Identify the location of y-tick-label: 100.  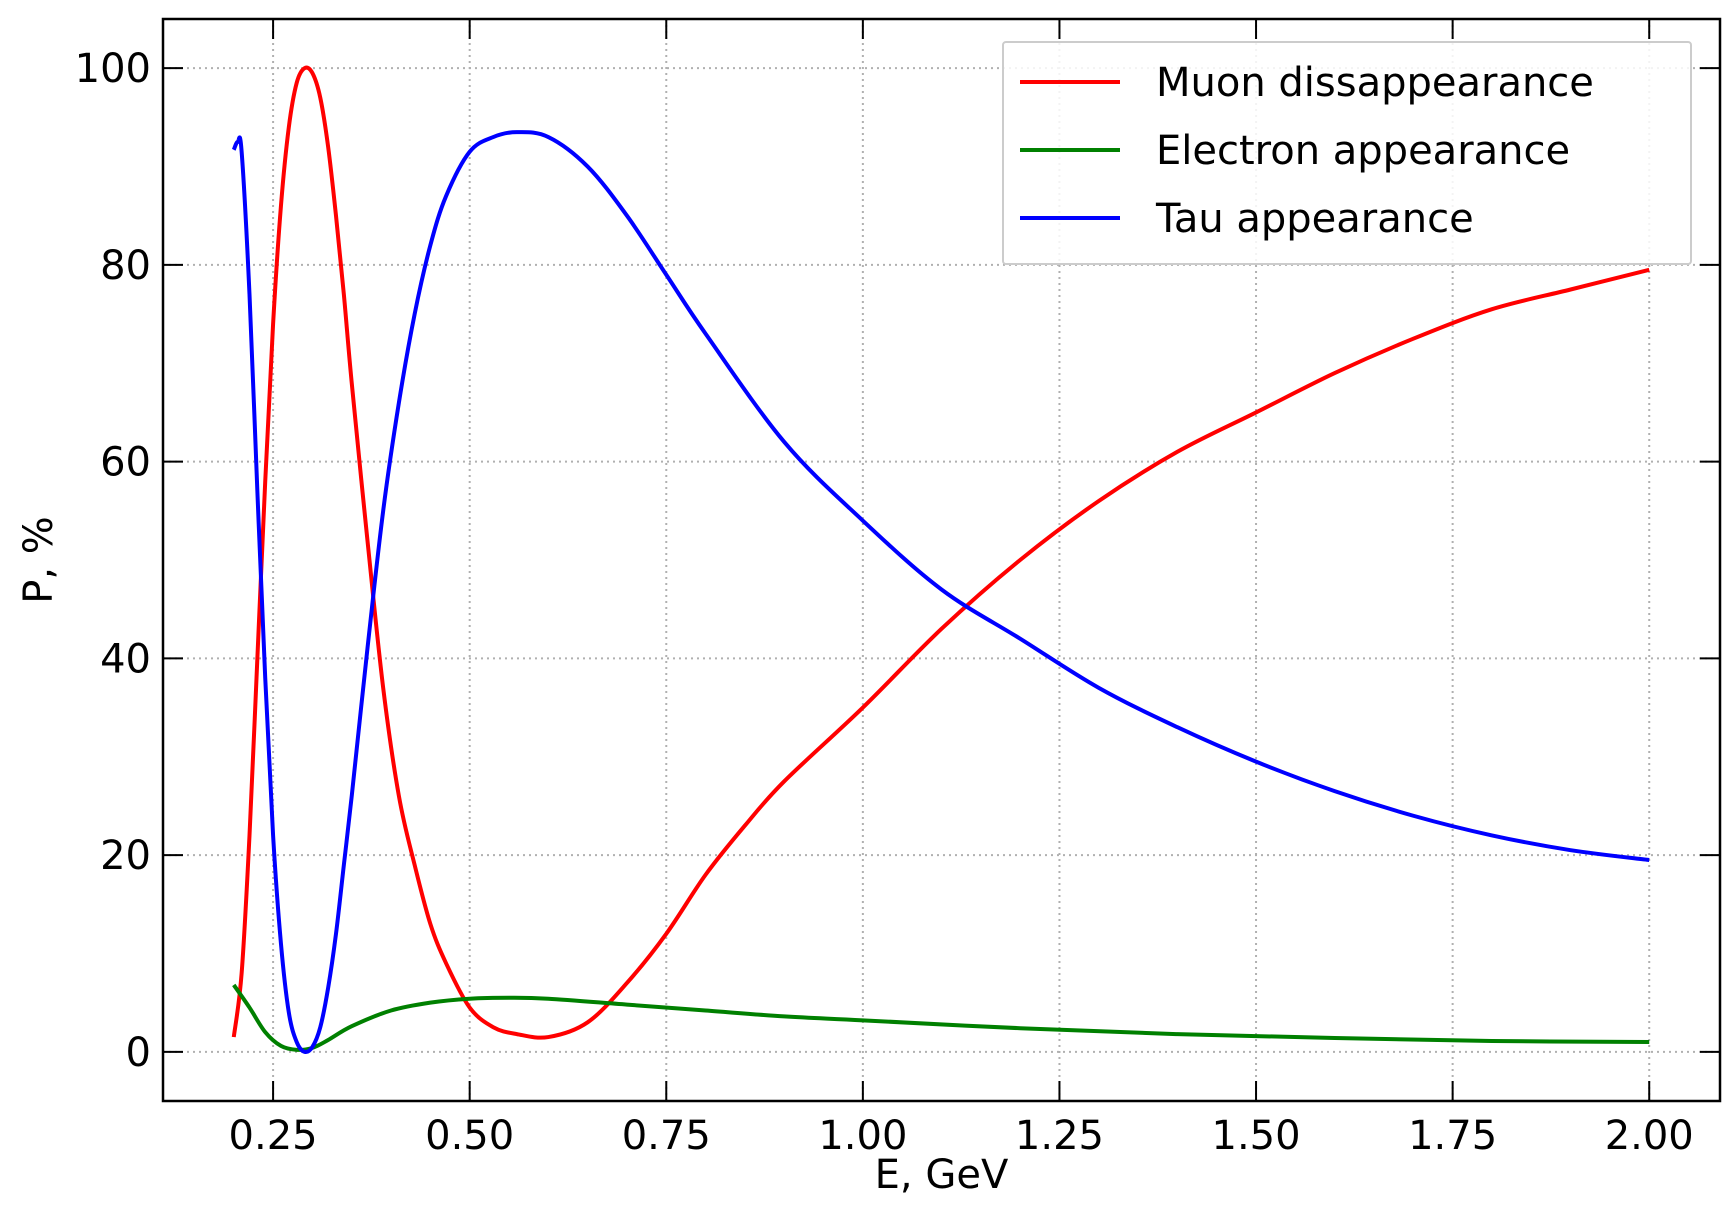
(113, 69).